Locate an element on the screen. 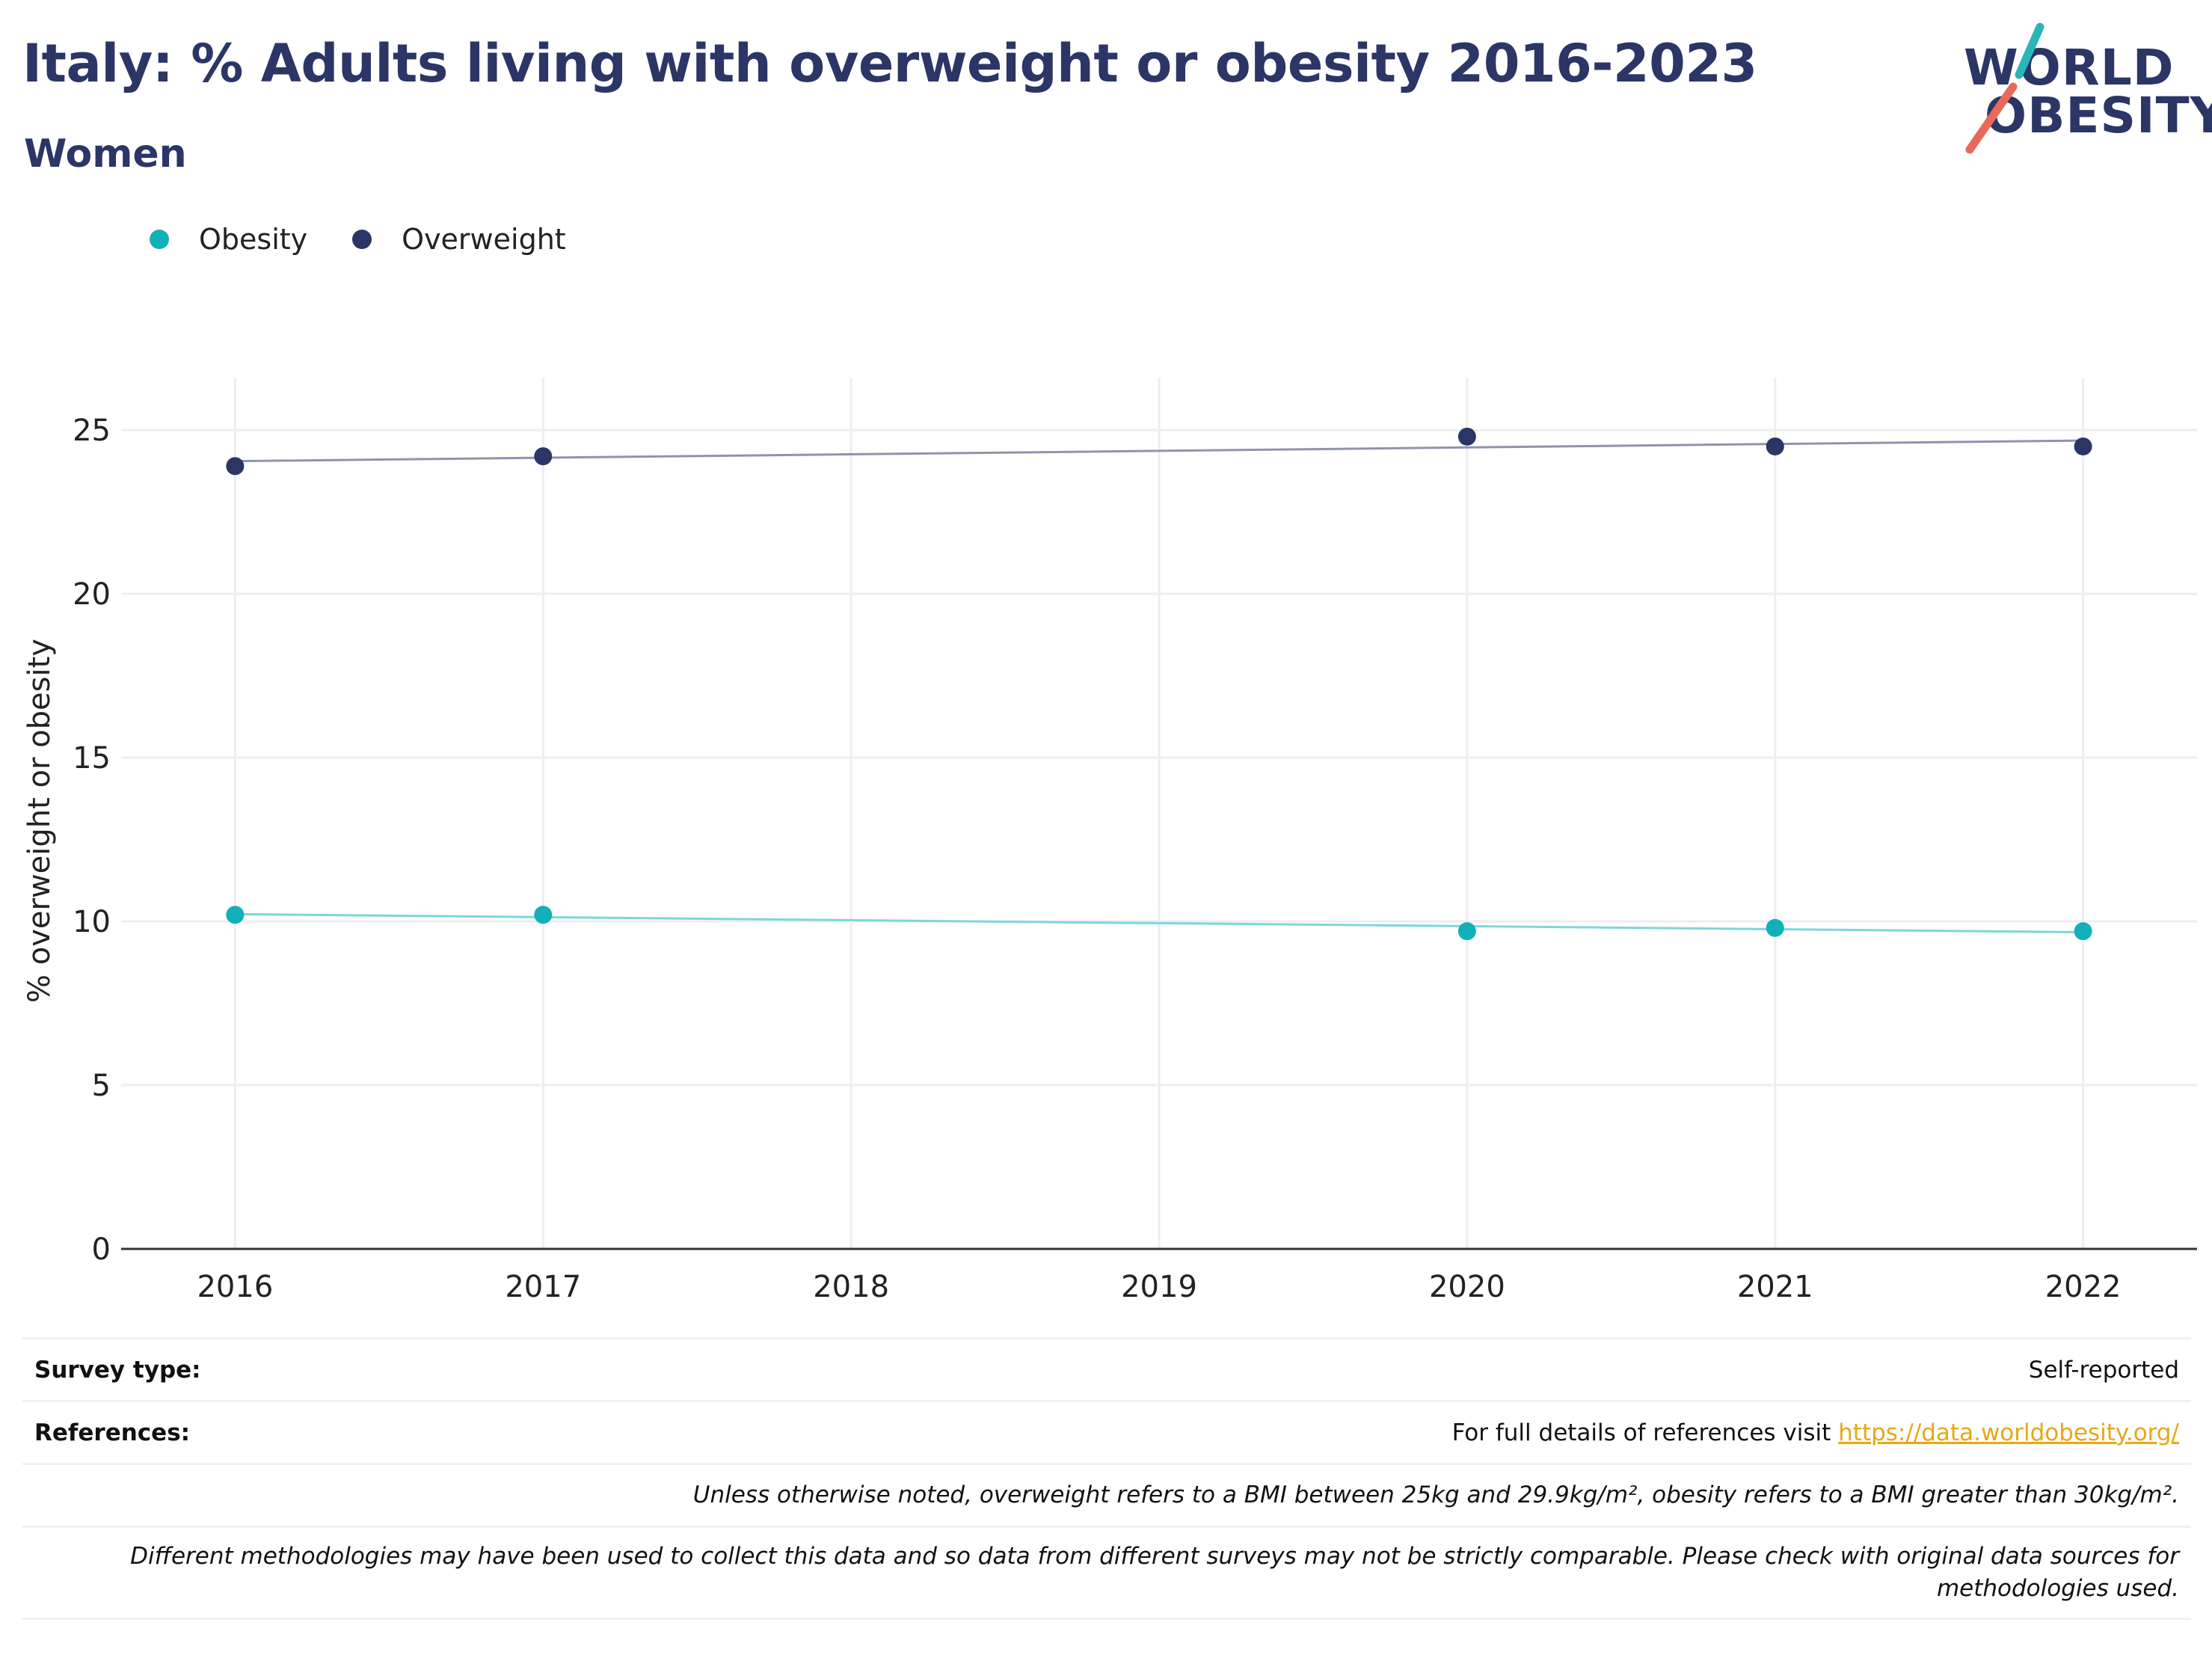 This screenshot has height=1655, width=2212. x-tick-label: 2016 is located at coordinates (235, 1287).